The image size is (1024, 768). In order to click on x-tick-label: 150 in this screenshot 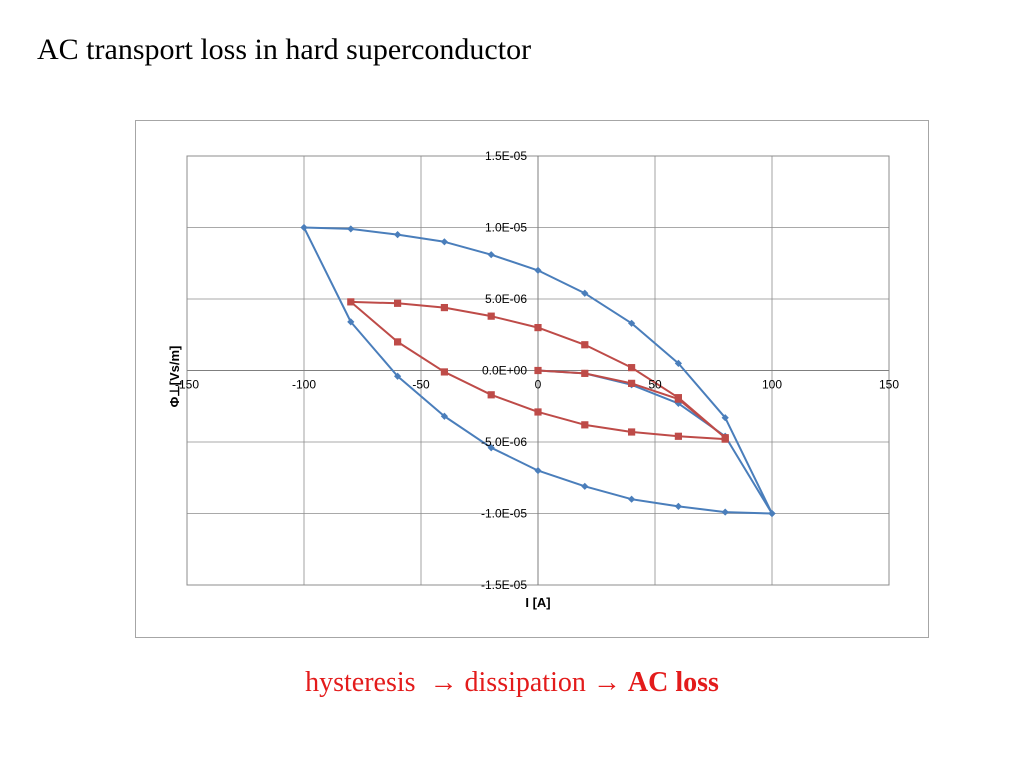, I will do `click(889, 385)`.